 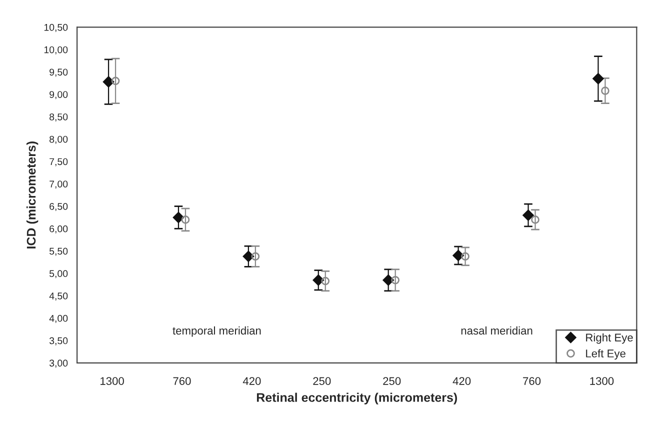 What do you see at coordinates (356, 398) in the screenshot?
I see `x-axis-title: Retinal eccentricity (micrometers)` at bounding box center [356, 398].